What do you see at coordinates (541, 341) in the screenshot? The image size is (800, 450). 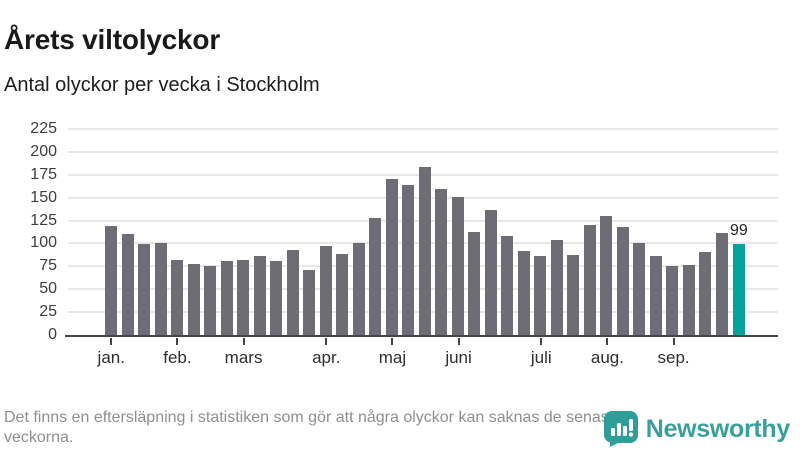 I see `x-tick-juli` at bounding box center [541, 341].